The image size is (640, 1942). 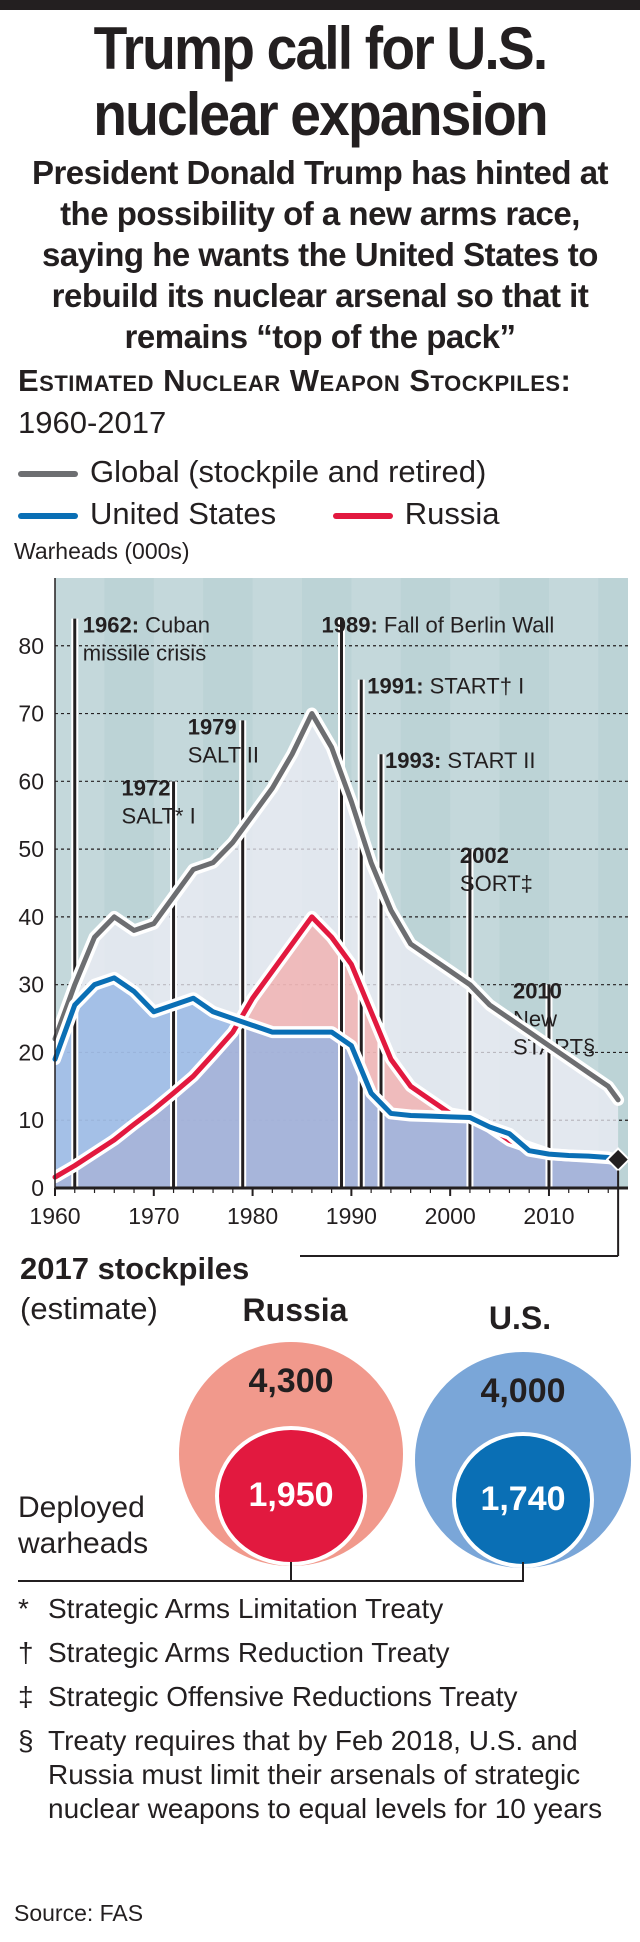 What do you see at coordinates (537, 991) in the screenshot?
I see `event-label-bold: 2010` at bounding box center [537, 991].